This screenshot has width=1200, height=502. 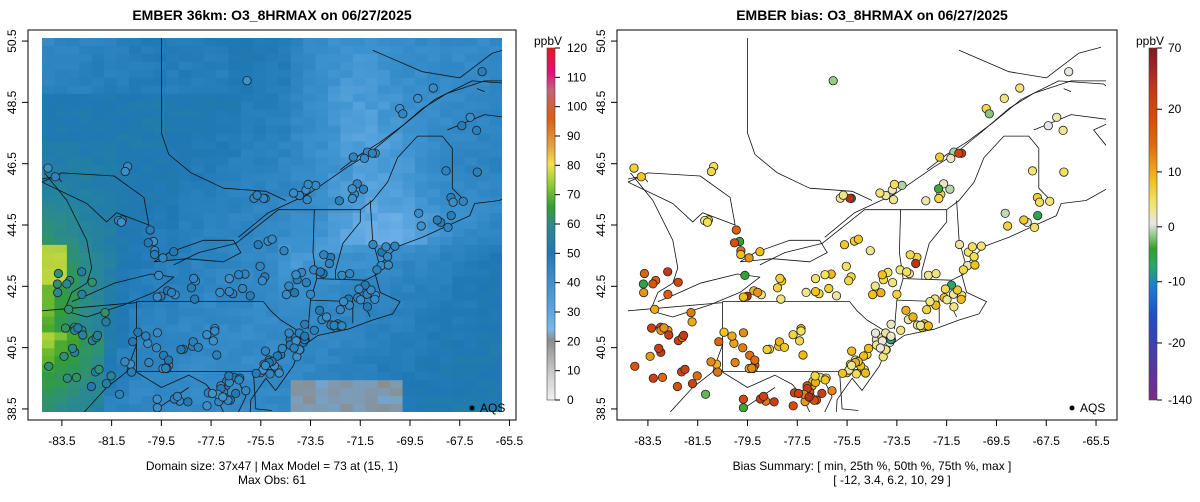 What do you see at coordinates (347, 244) in the screenshot?
I see `boundary-line` at bounding box center [347, 244].